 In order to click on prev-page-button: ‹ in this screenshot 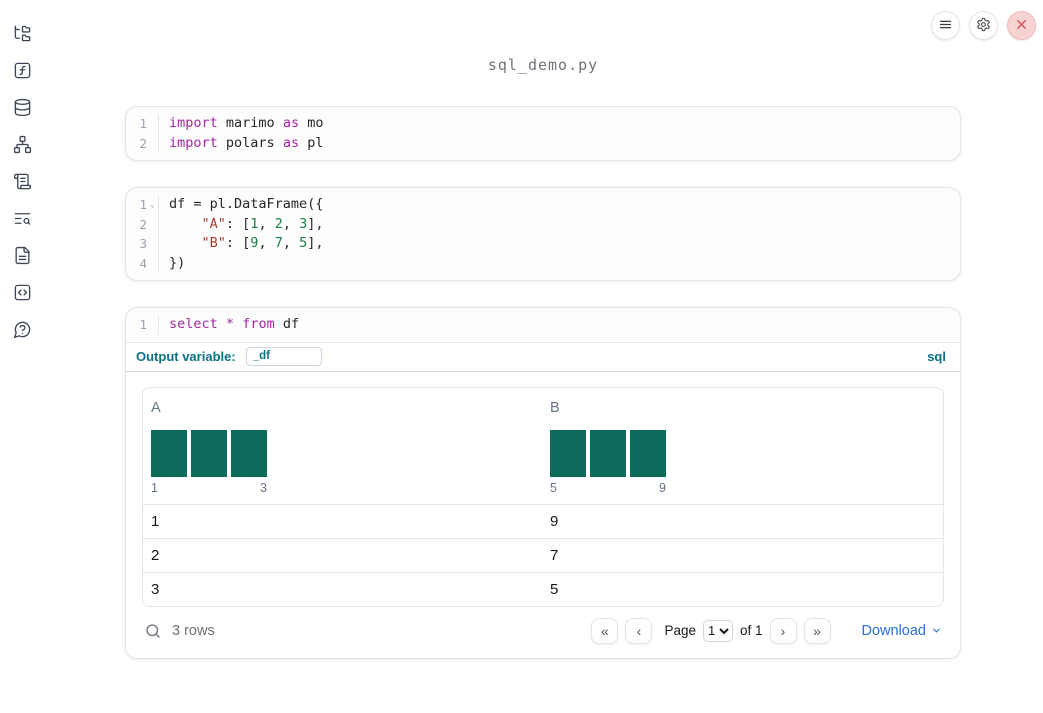, I will do `click(639, 630)`.